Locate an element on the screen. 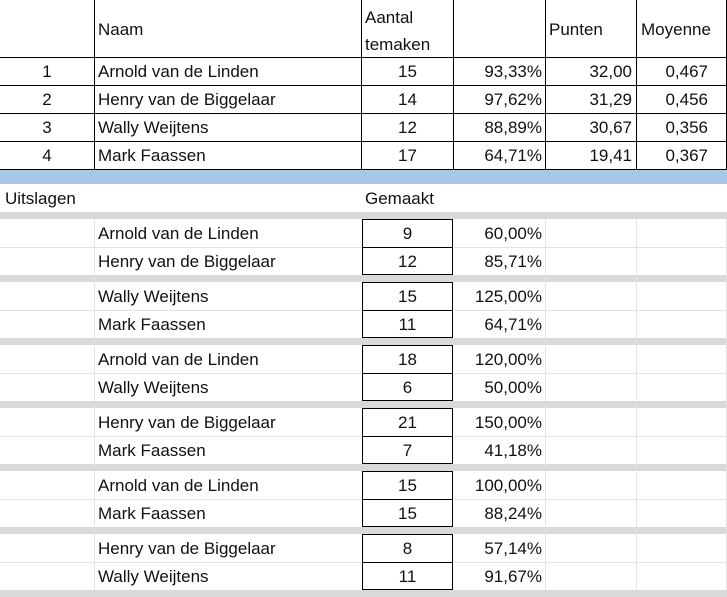 The width and height of the screenshot is (727, 597). punten: 30,67 is located at coordinates (610, 127).